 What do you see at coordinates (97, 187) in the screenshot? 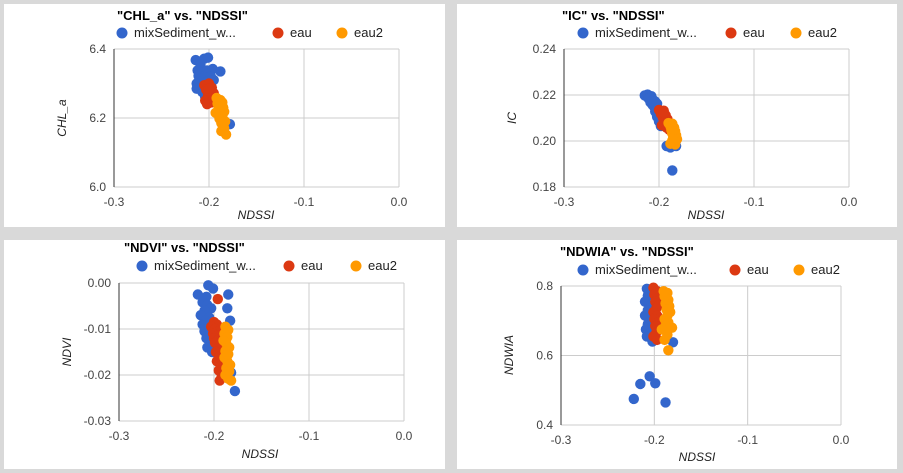
I see `y-tick-label: 6.0` at bounding box center [97, 187].